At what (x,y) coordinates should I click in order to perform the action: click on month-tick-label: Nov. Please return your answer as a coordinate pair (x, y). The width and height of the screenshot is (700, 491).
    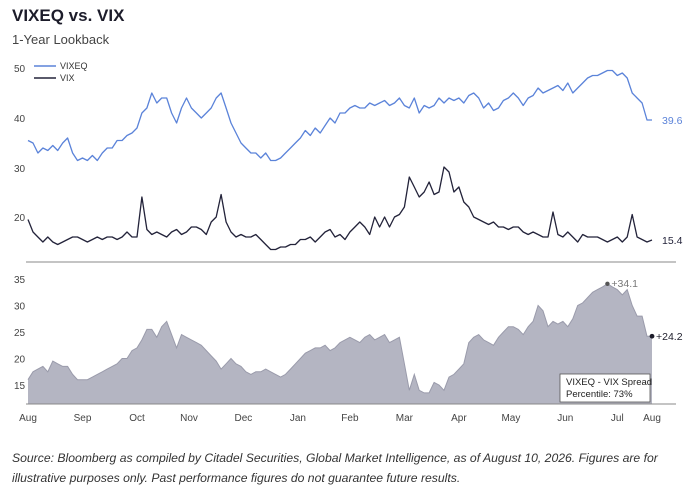
    Looking at the image, I should click on (189, 418).